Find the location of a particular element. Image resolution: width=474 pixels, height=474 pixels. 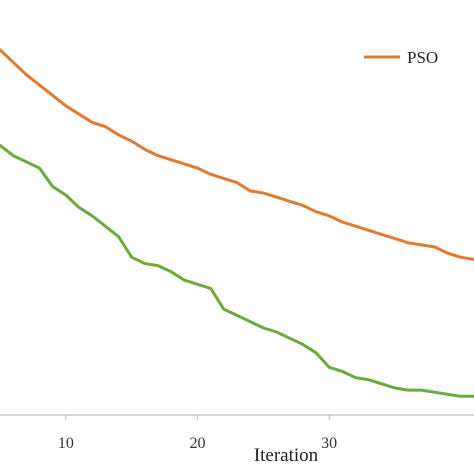

legend: PSO is located at coordinates (401, 57).